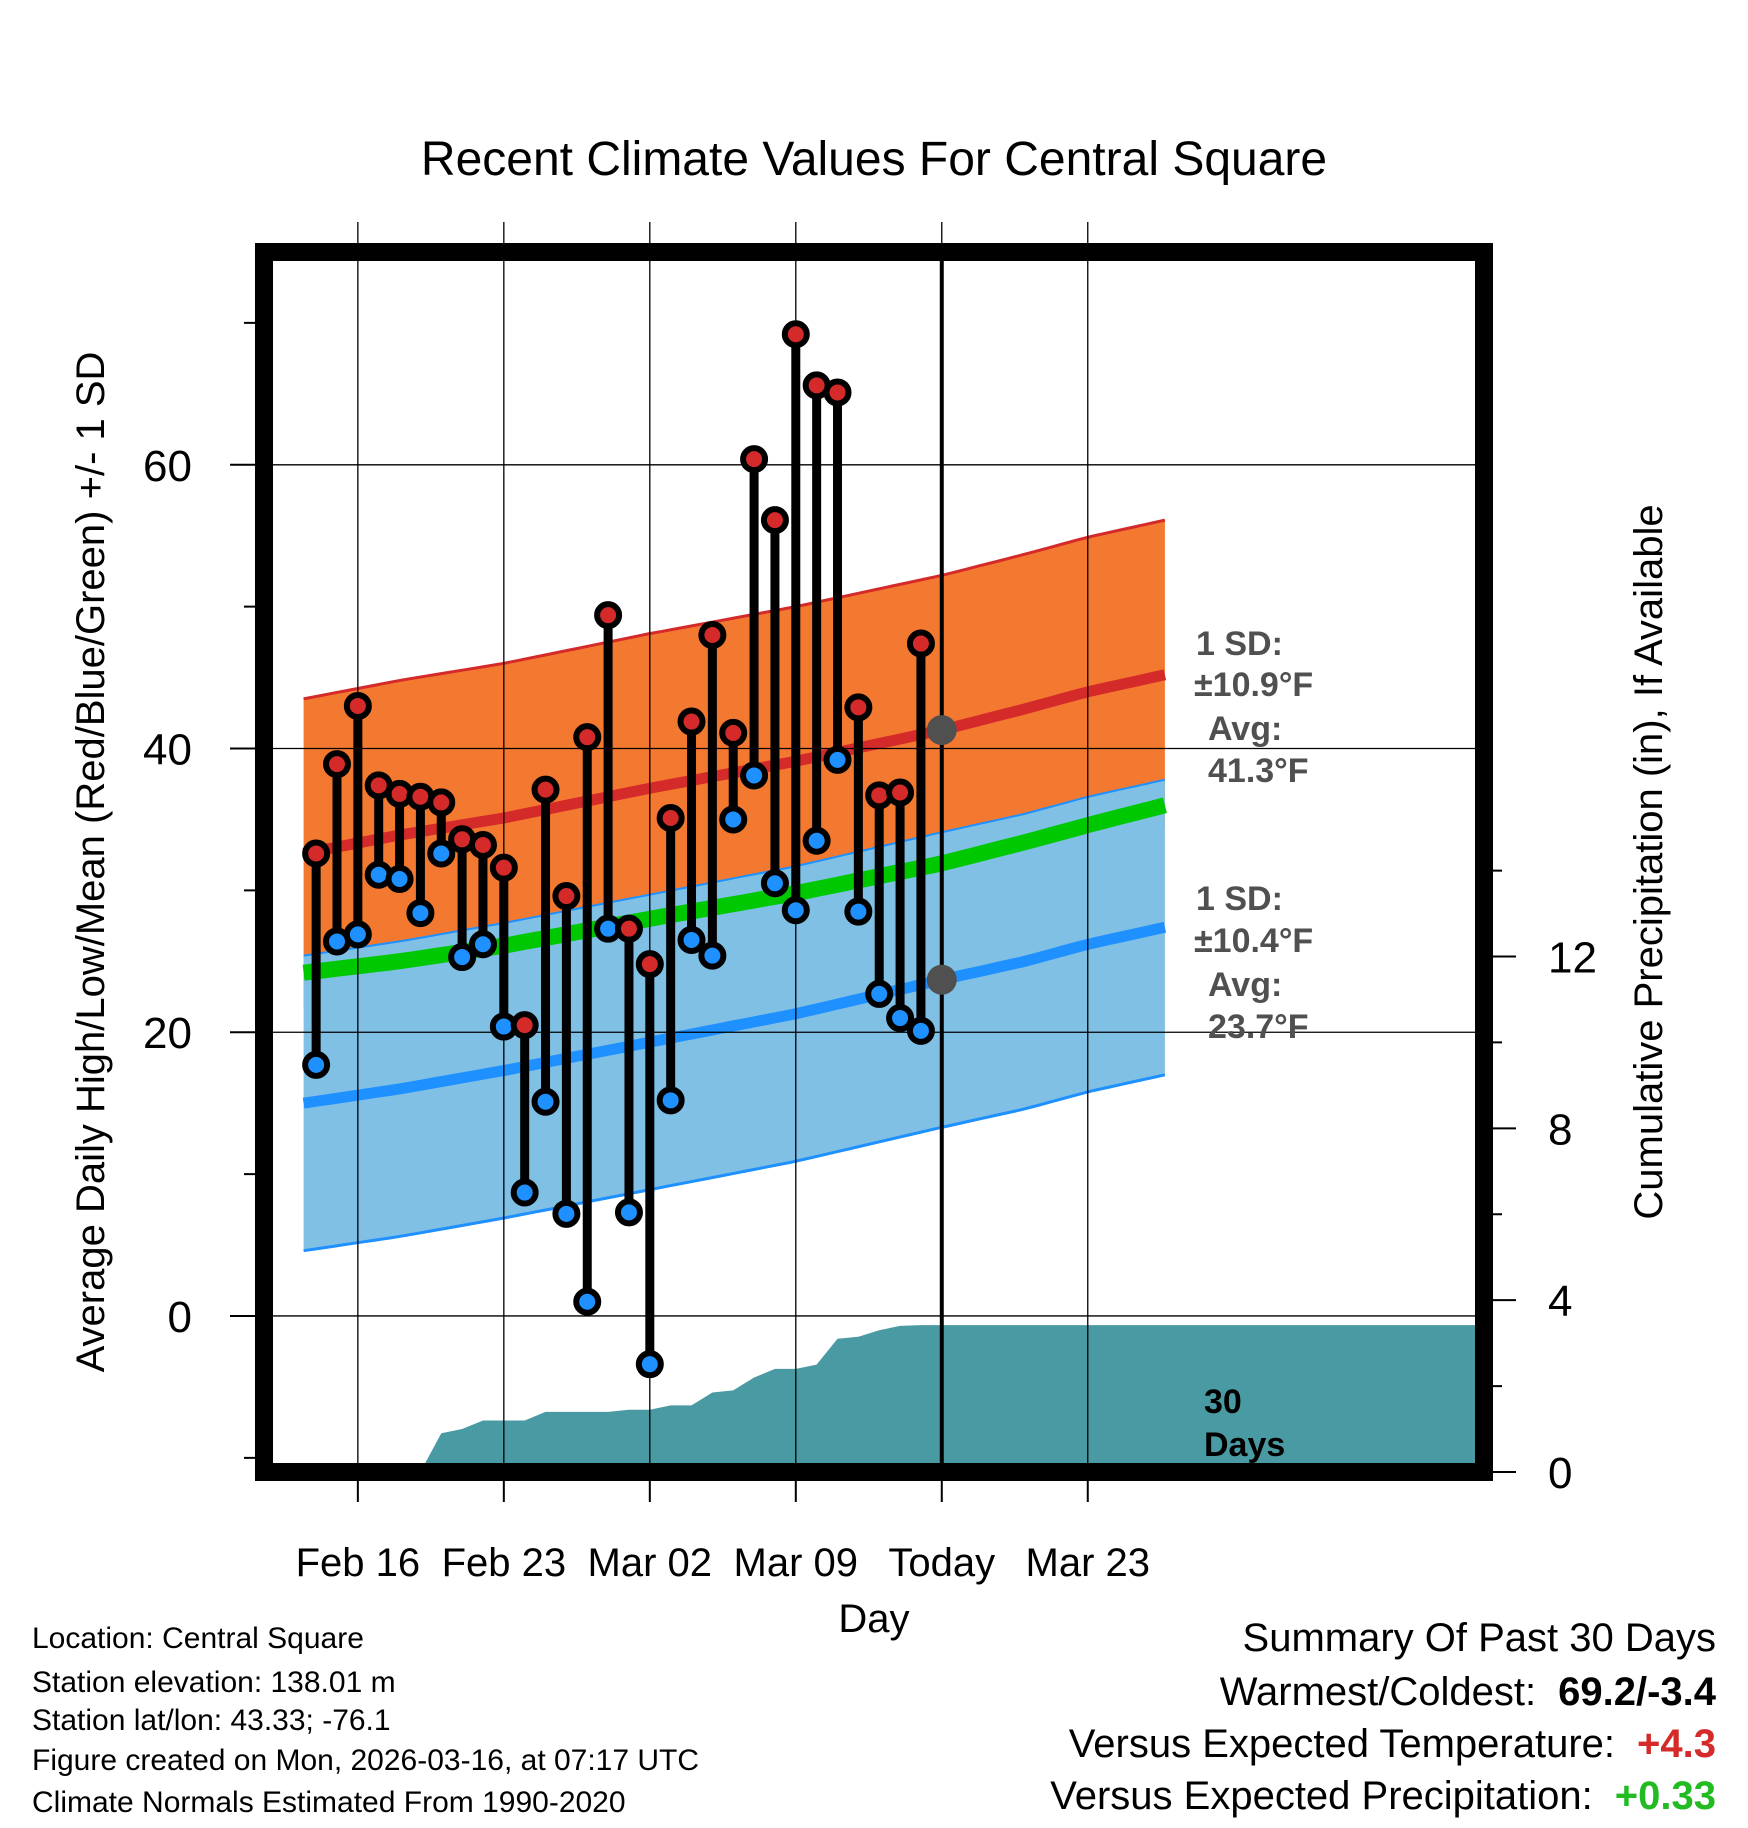 The height and width of the screenshot is (1828, 1748). What do you see at coordinates (1223, 1402) in the screenshot?
I see `period-label-number: 30` at bounding box center [1223, 1402].